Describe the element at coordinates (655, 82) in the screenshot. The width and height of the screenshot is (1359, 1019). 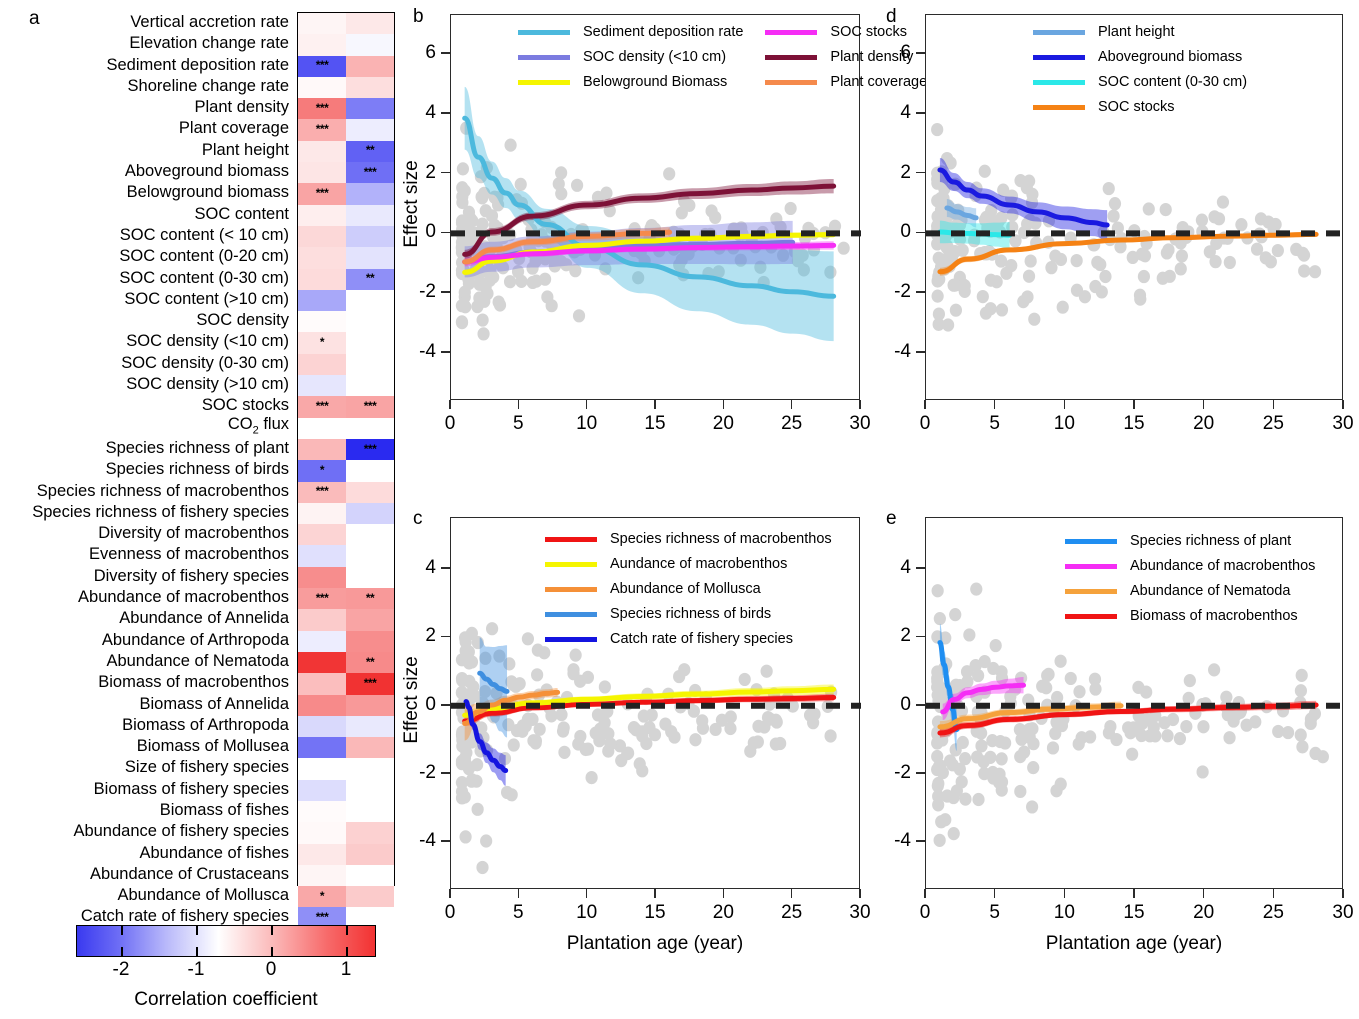
I see `legend-label: Belowground Biomass` at that location.